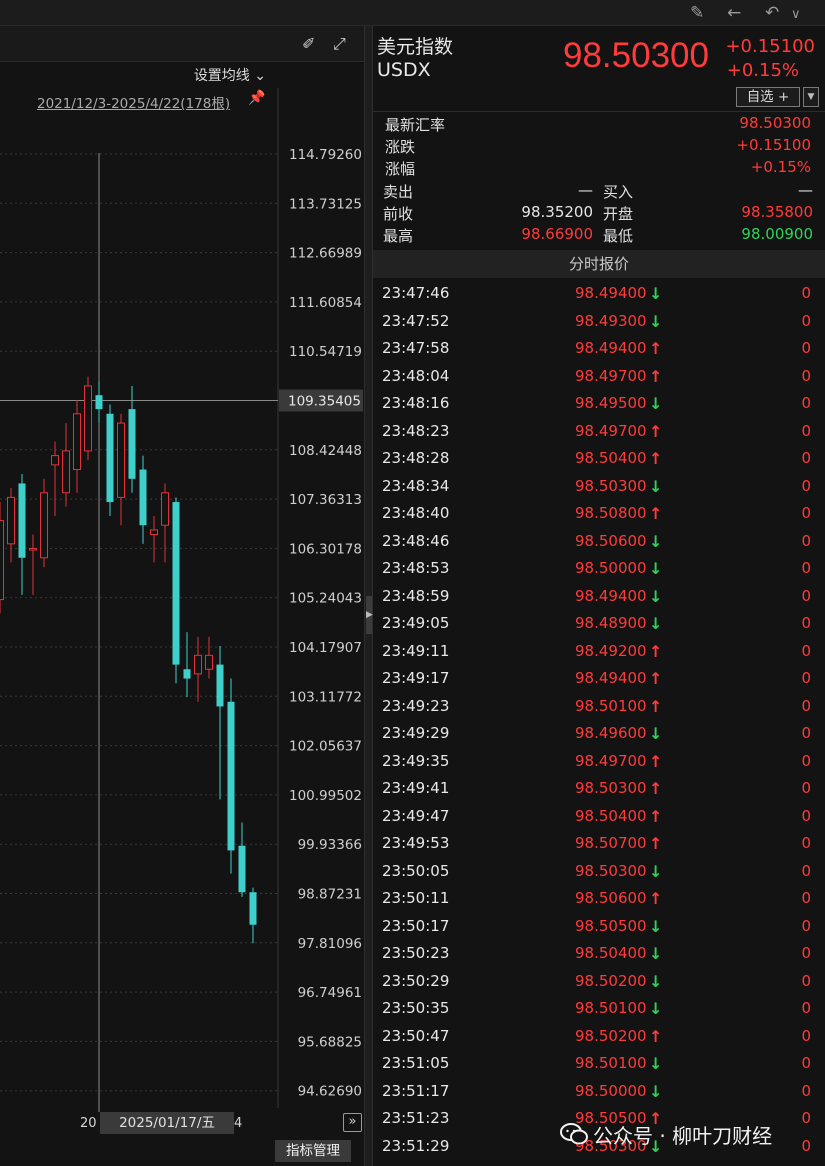  What do you see at coordinates (611, 843) in the screenshot?
I see `tick-price: 98.50700` at bounding box center [611, 843].